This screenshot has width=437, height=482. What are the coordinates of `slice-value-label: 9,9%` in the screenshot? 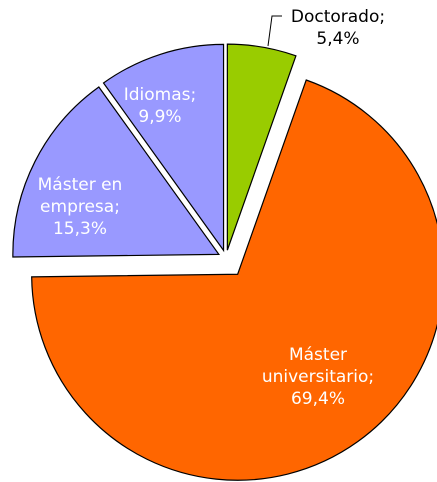 It's located at (159, 117).